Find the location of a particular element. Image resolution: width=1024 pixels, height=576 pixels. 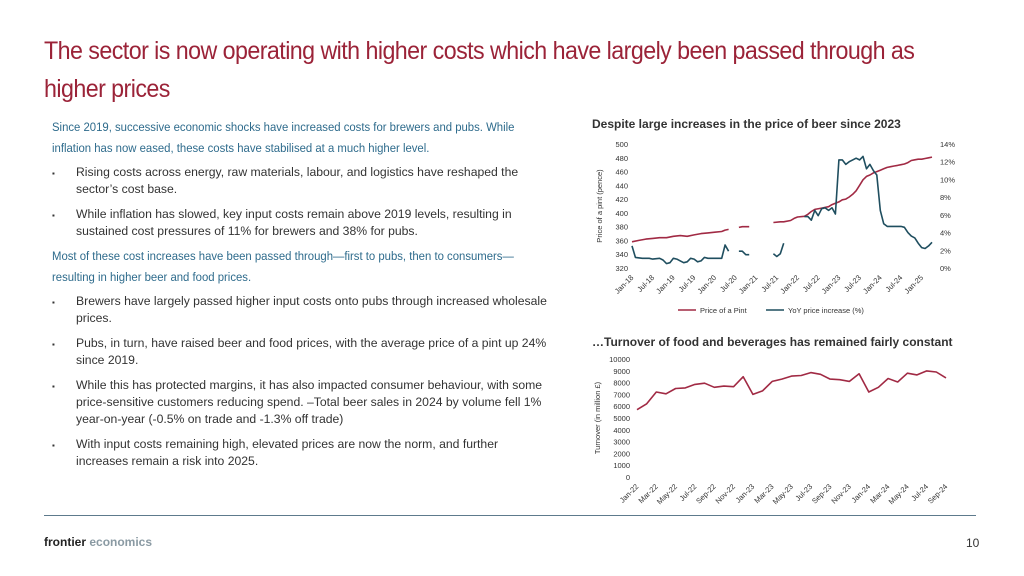

y-tick-label: 4000 is located at coordinates (621, 430).